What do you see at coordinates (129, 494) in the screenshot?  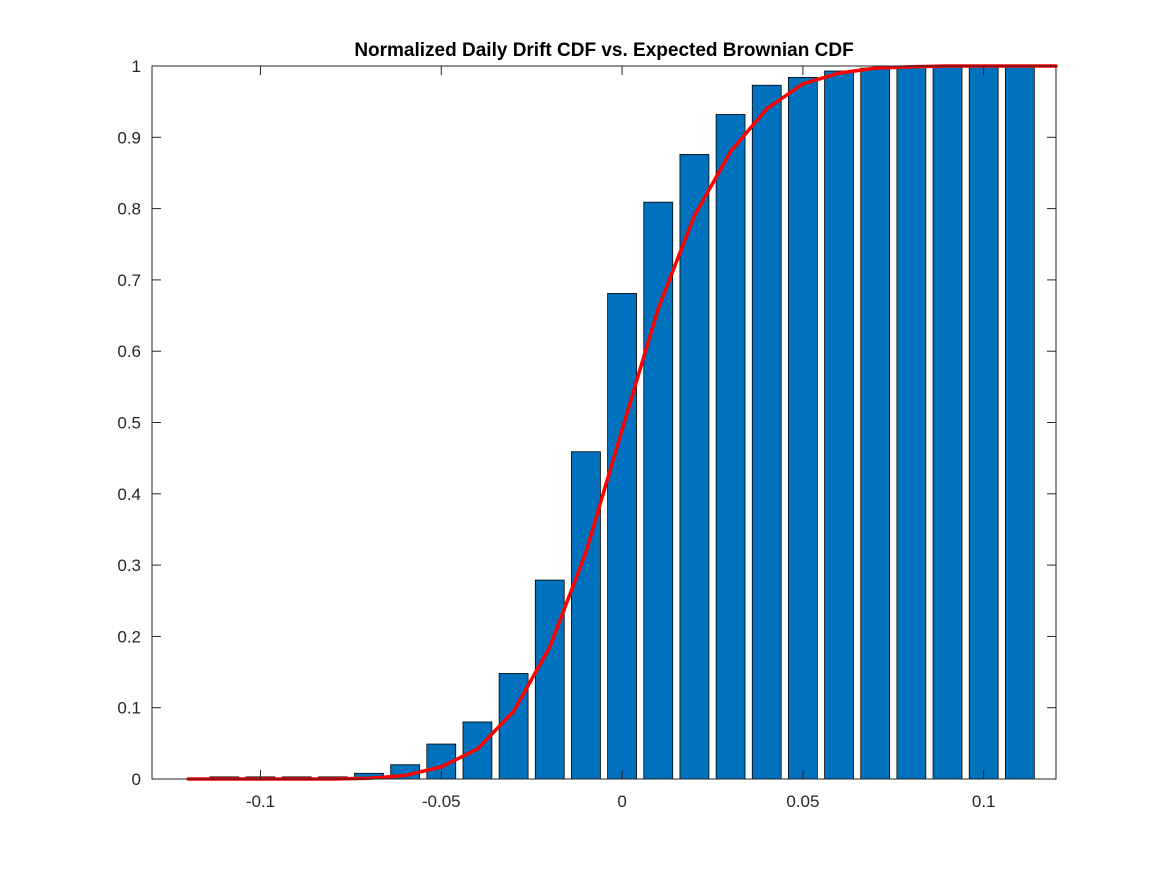 I see `y-tick-label: 0.4` at bounding box center [129, 494].